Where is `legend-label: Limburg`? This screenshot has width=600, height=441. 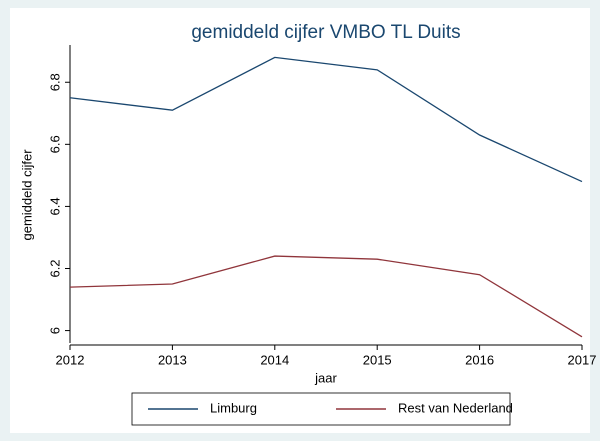 legend-label: Limburg is located at coordinates (233, 407).